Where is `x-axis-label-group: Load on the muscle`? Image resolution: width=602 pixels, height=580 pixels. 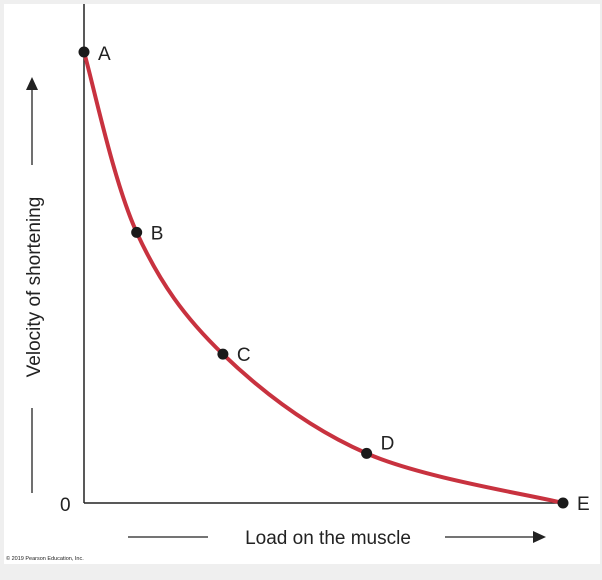 x-axis-label-group: Load on the muscle is located at coordinates (337, 538).